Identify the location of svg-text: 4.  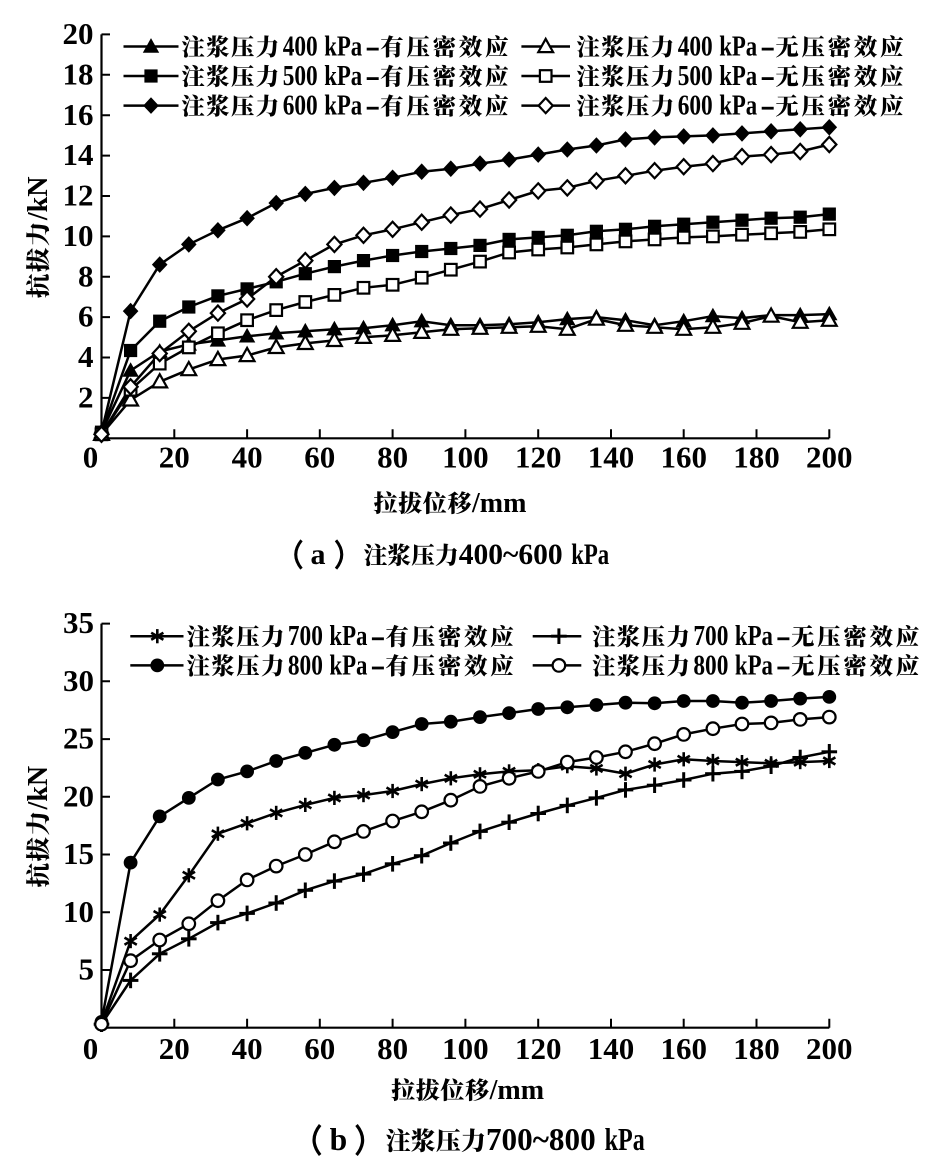
(86, 356).